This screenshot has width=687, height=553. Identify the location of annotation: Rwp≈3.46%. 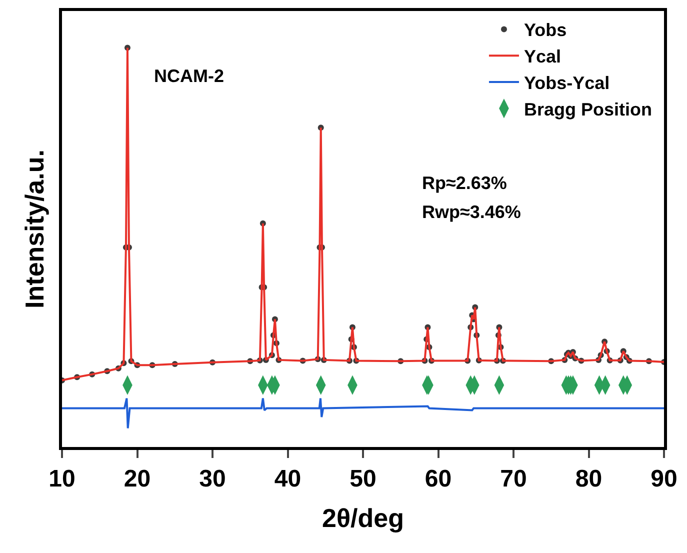
(471, 212).